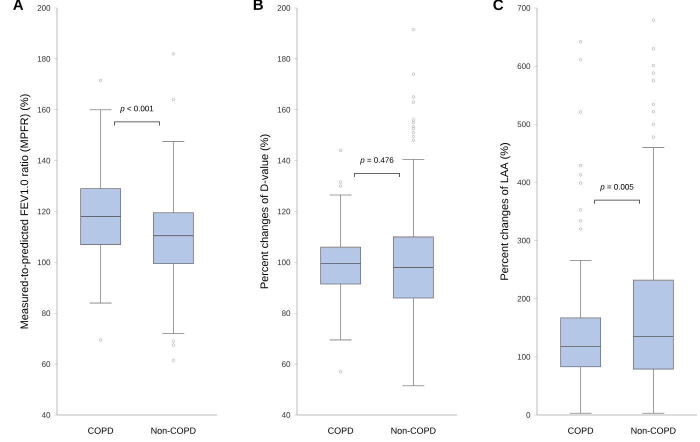 The image size is (700, 442). Describe the element at coordinates (498, 5) in the screenshot. I see `chart-title: C` at that location.